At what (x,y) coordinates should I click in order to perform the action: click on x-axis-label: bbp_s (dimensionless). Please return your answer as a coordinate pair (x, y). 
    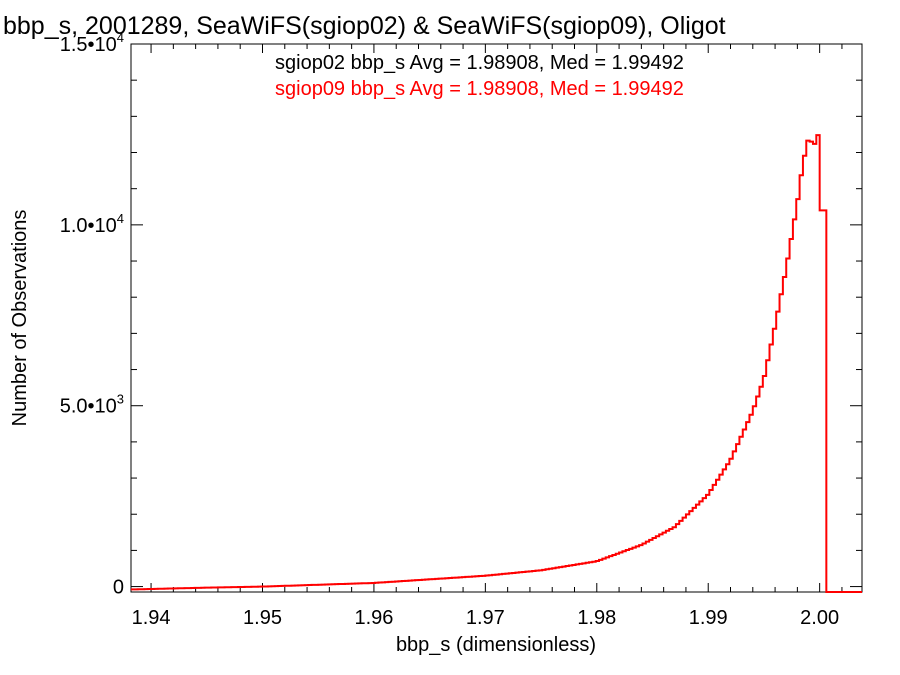
    Looking at the image, I should click on (496, 645).